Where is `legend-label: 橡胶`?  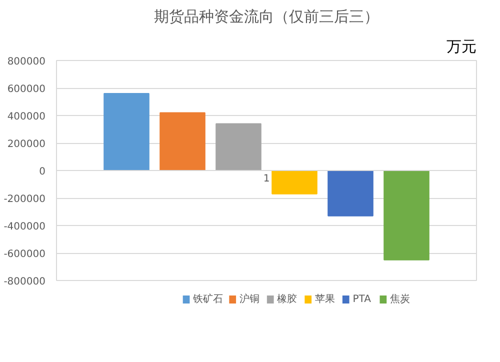 legend-label: 橡胶 is located at coordinates (287, 299).